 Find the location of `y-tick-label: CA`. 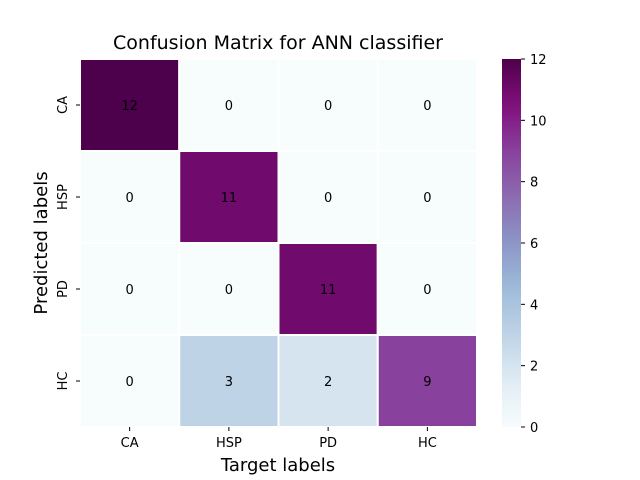

y-tick-label: CA is located at coordinates (63, 105).